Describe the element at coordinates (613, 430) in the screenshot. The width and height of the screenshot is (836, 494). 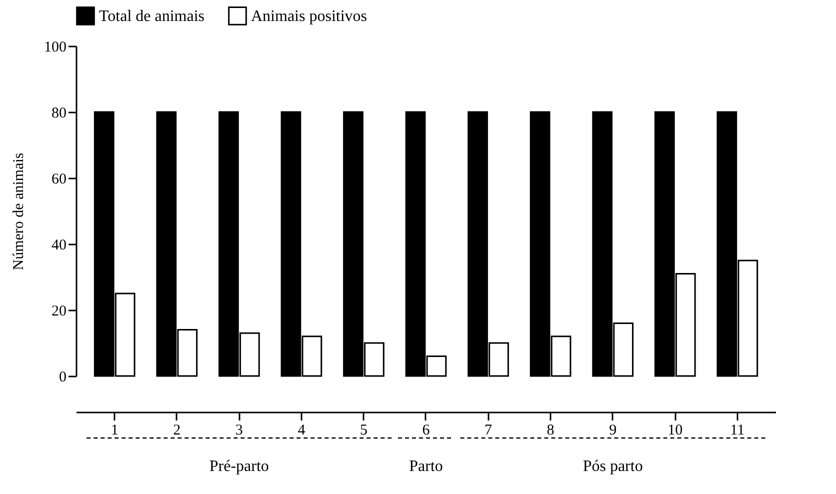
I see `x-tick-label: 9` at that location.